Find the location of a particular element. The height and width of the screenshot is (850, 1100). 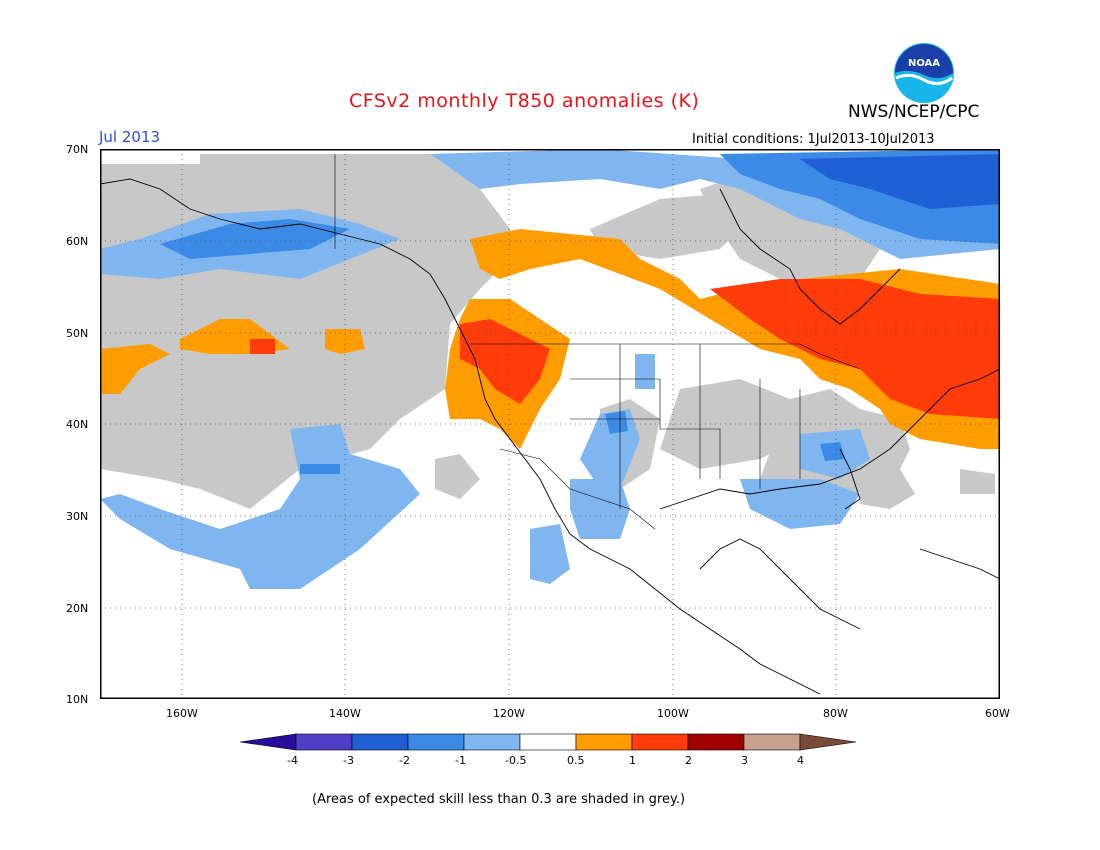

lon-label-120w: 120W is located at coordinates (509, 713).